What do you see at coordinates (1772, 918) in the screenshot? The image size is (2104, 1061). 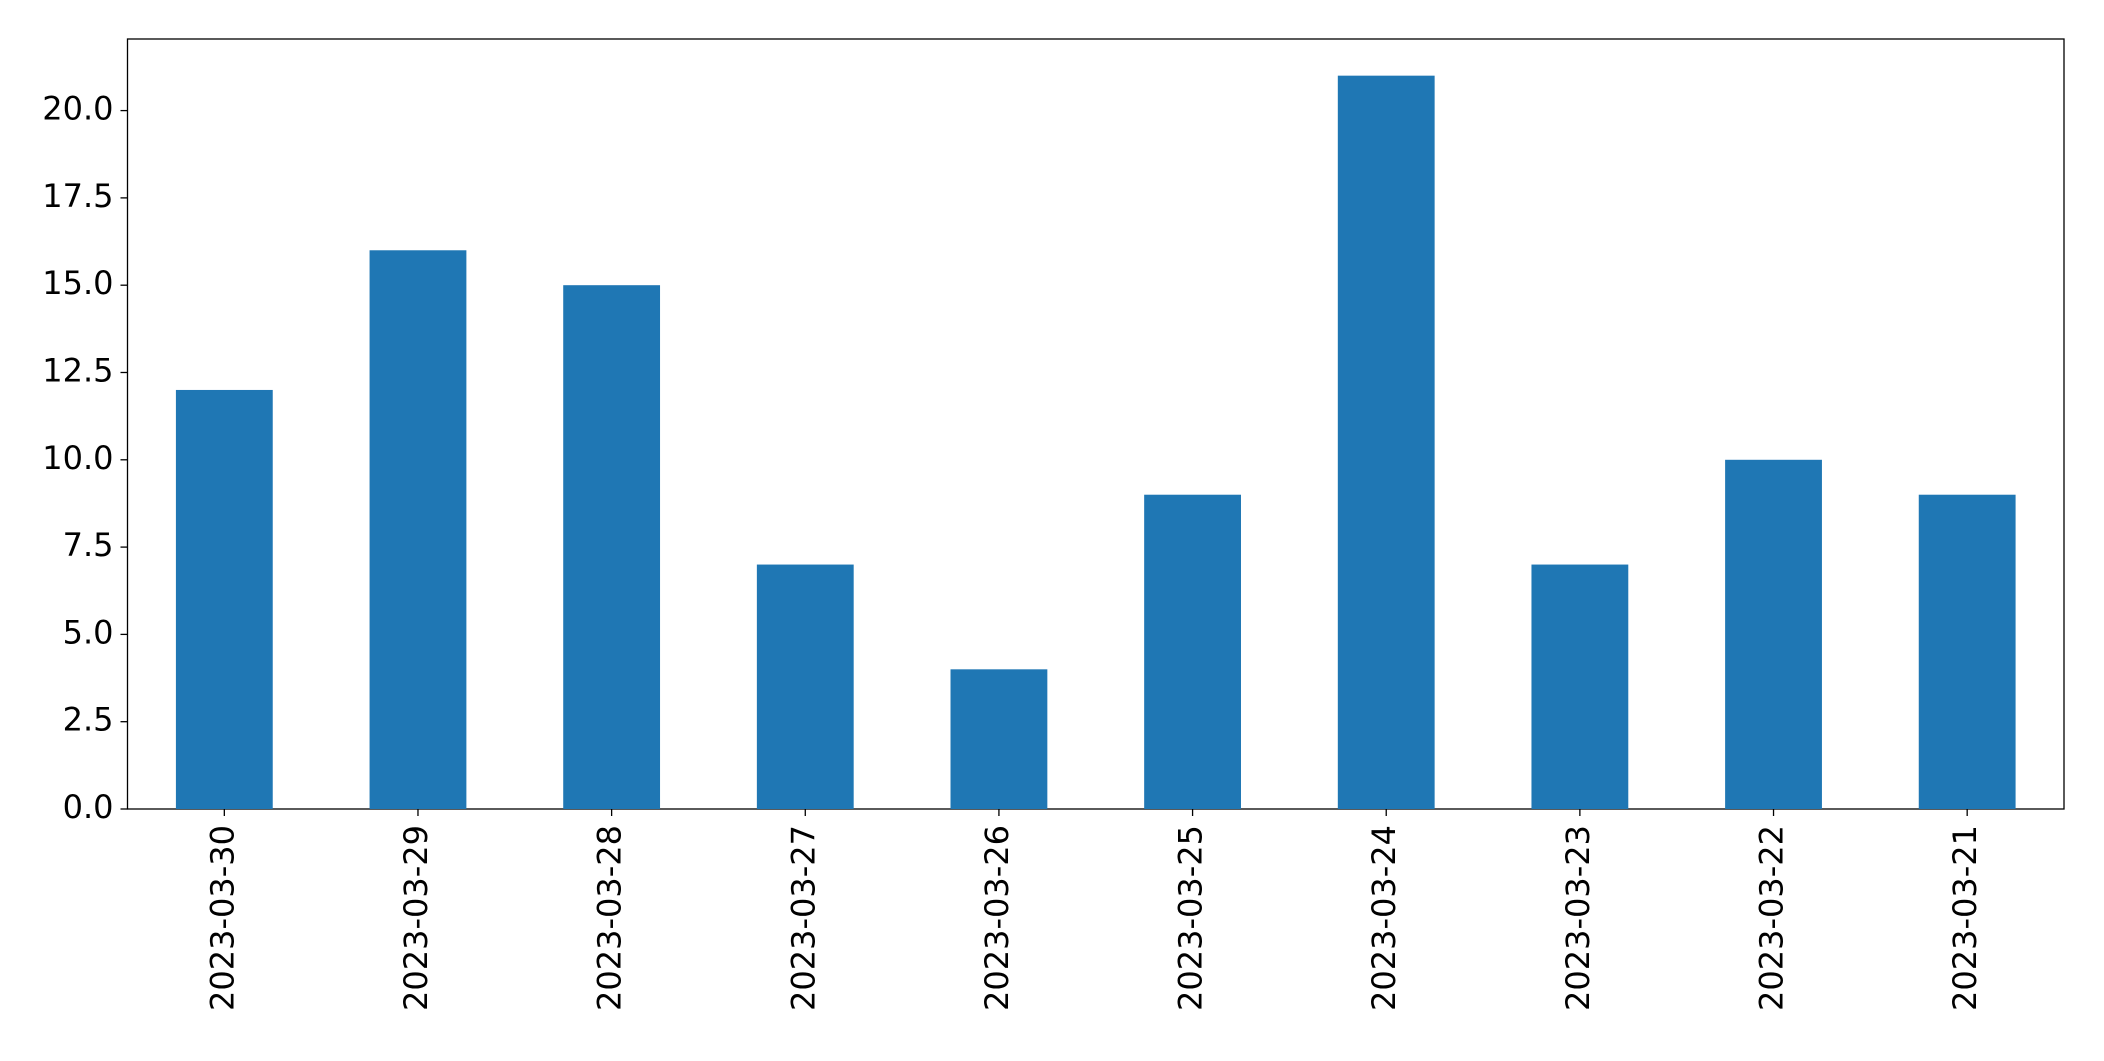 I see `x-tick-label: 2023-03-22` at bounding box center [1772, 918].